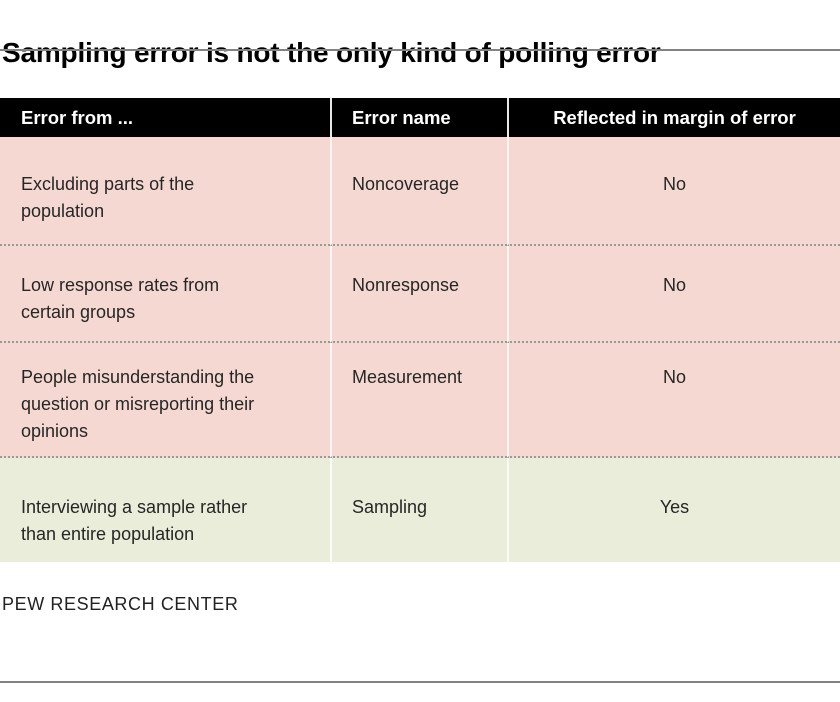 The height and width of the screenshot is (702, 840). I want to click on cell-error-name: Noncoverage, so click(418, 191).